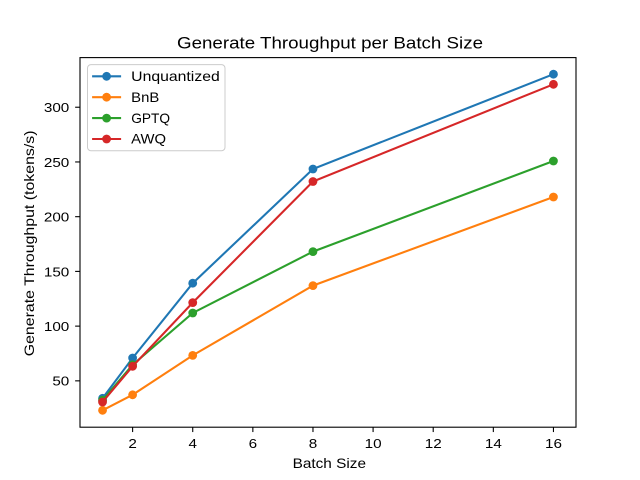  What do you see at coordinates (330, 43) in the screenshot?
I see `svg-text:Generate Throughput per Batch: Generate Throughput per Batch Size` at bounding box center [330, 43].